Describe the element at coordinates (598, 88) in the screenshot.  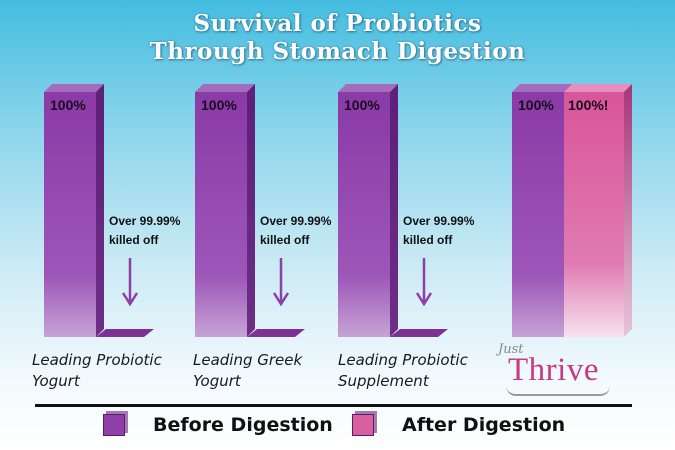
I see `bar-after-4-top` at that location.